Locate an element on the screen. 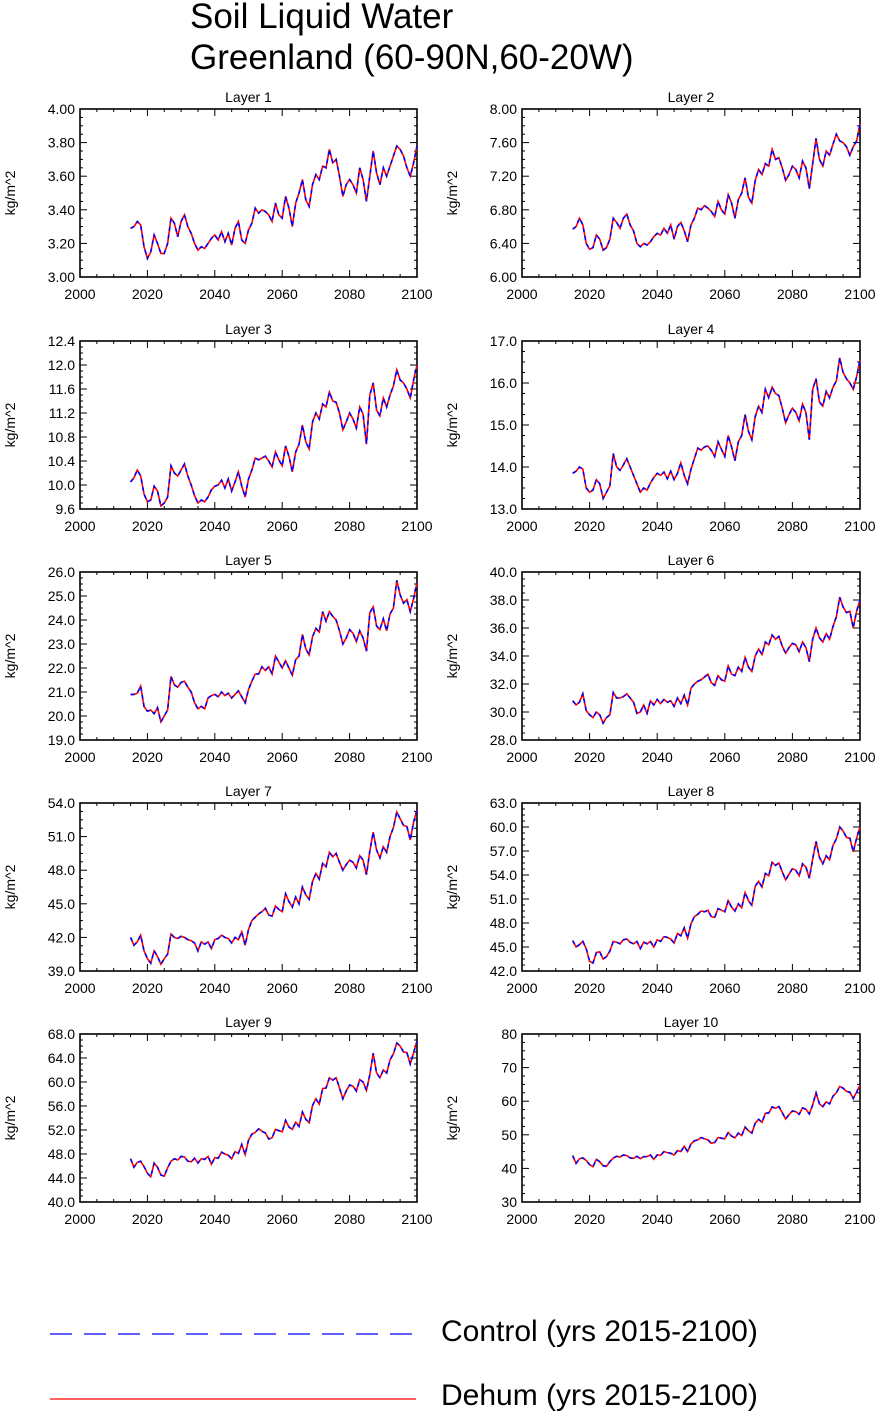  panel-1-y-tick-label: 3.60 is located at coordinates (61, 176).